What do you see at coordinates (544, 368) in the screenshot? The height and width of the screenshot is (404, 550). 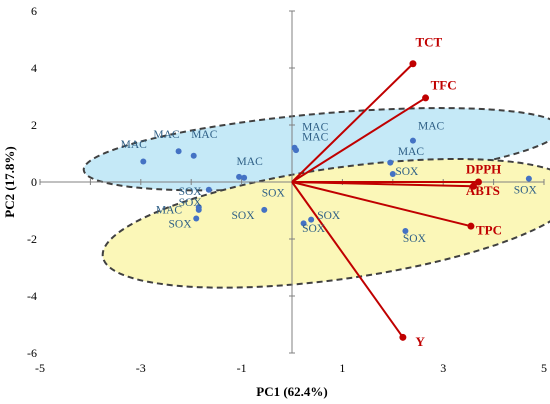 I see `x-tick-label: 5` at bounding box center [544, 368].